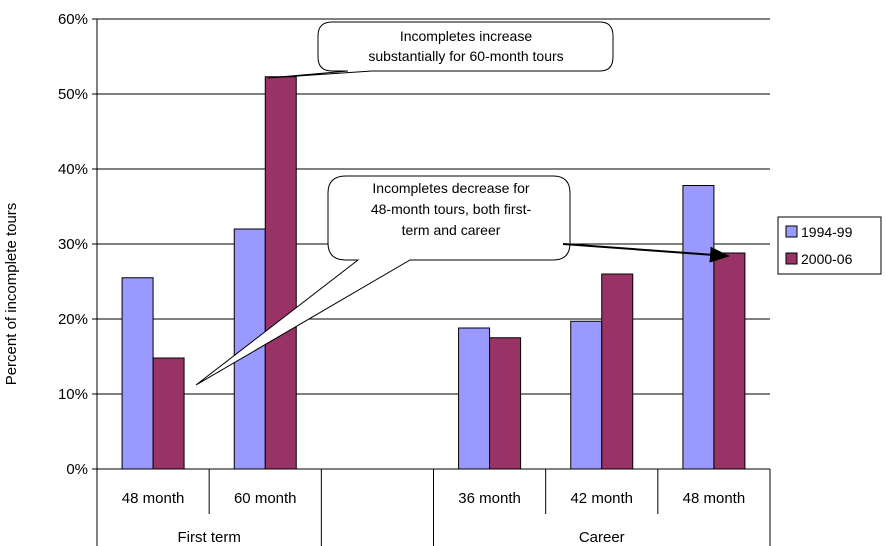  Describe the element at coordinates (601, 498) in the screenshot. I see `category-label: 42 month` at that location.